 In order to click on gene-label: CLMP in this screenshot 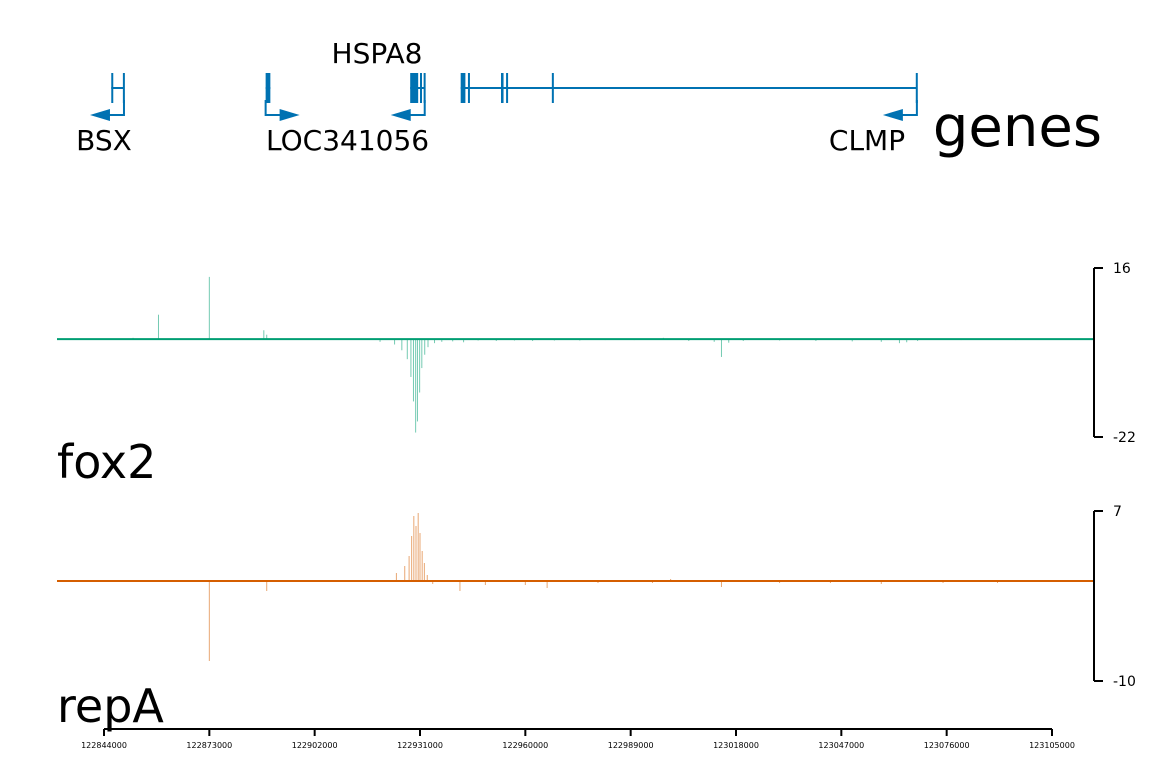, I will do `click(867, 140)`.